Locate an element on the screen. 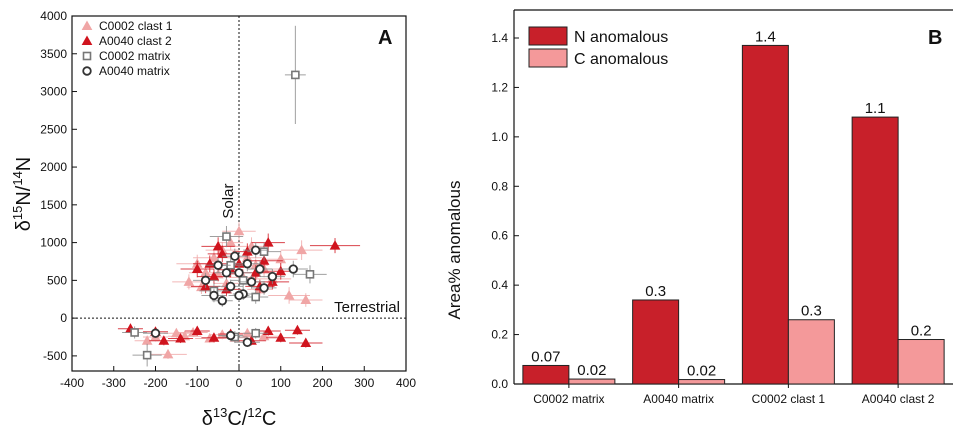 The image size is (958, 435). bar-legend: N anomalous C anomalous is located at coordinates (598, 47).